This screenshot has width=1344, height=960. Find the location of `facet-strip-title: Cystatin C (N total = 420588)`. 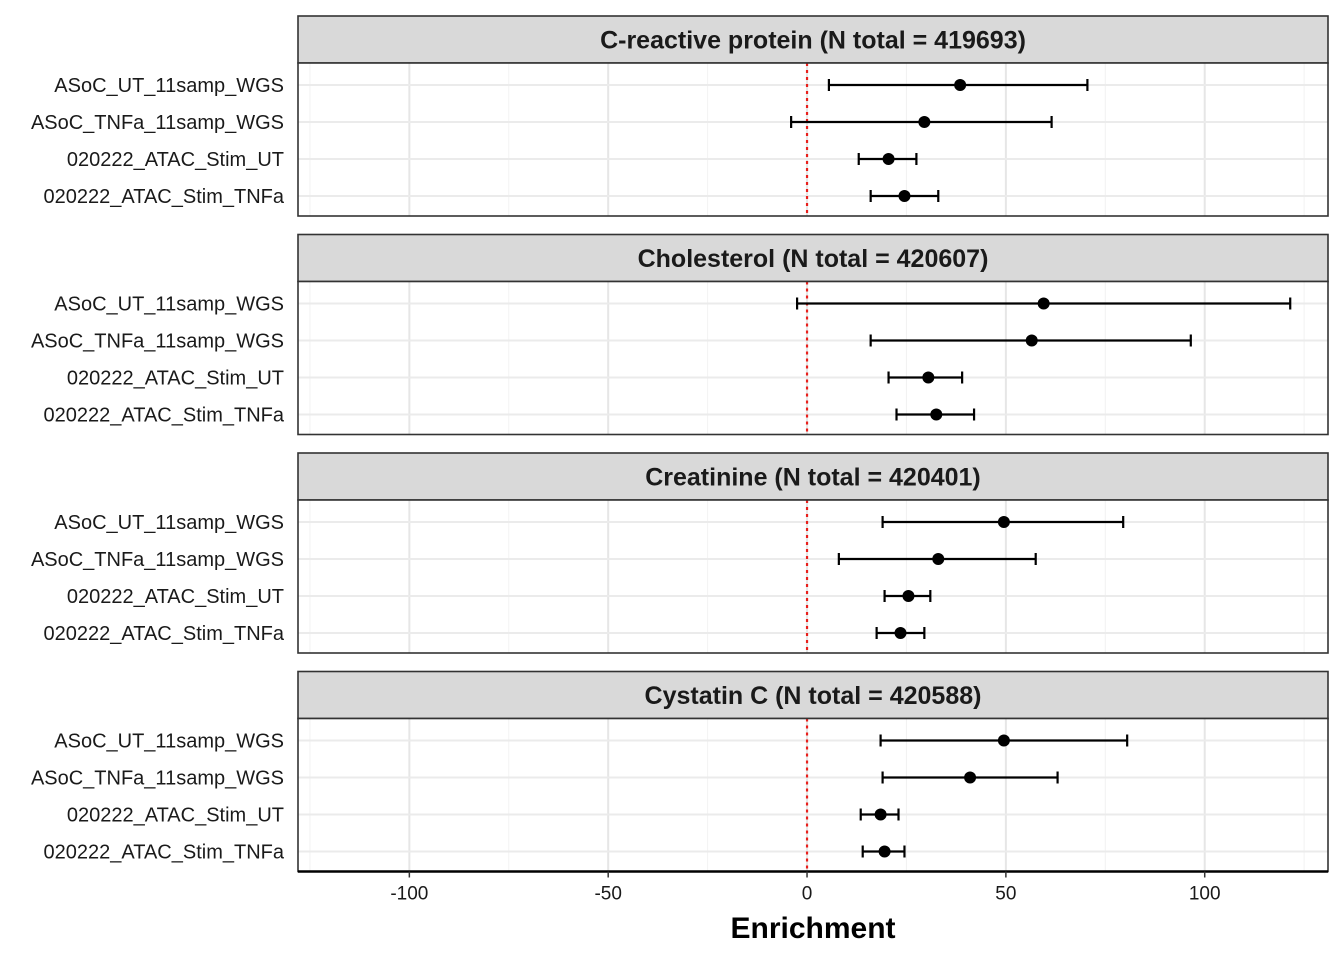

facet-strip-title: Cystatin C (N total = 420588) is located at coordinates (813, 696).